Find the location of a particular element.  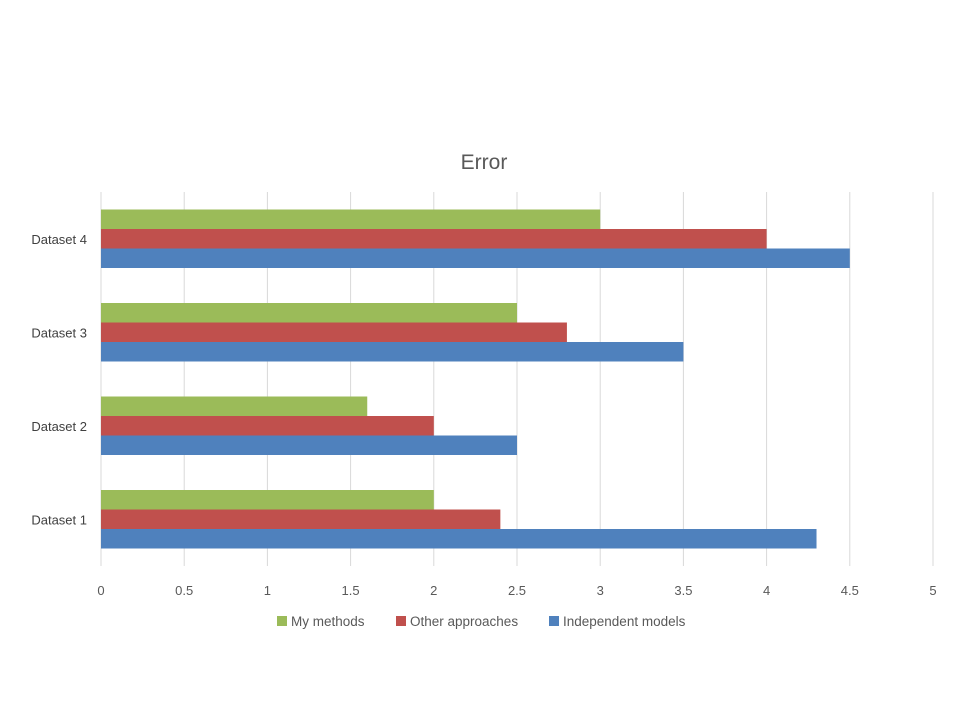

category-label: Dataset 2 is located at coordinates (59, 426).